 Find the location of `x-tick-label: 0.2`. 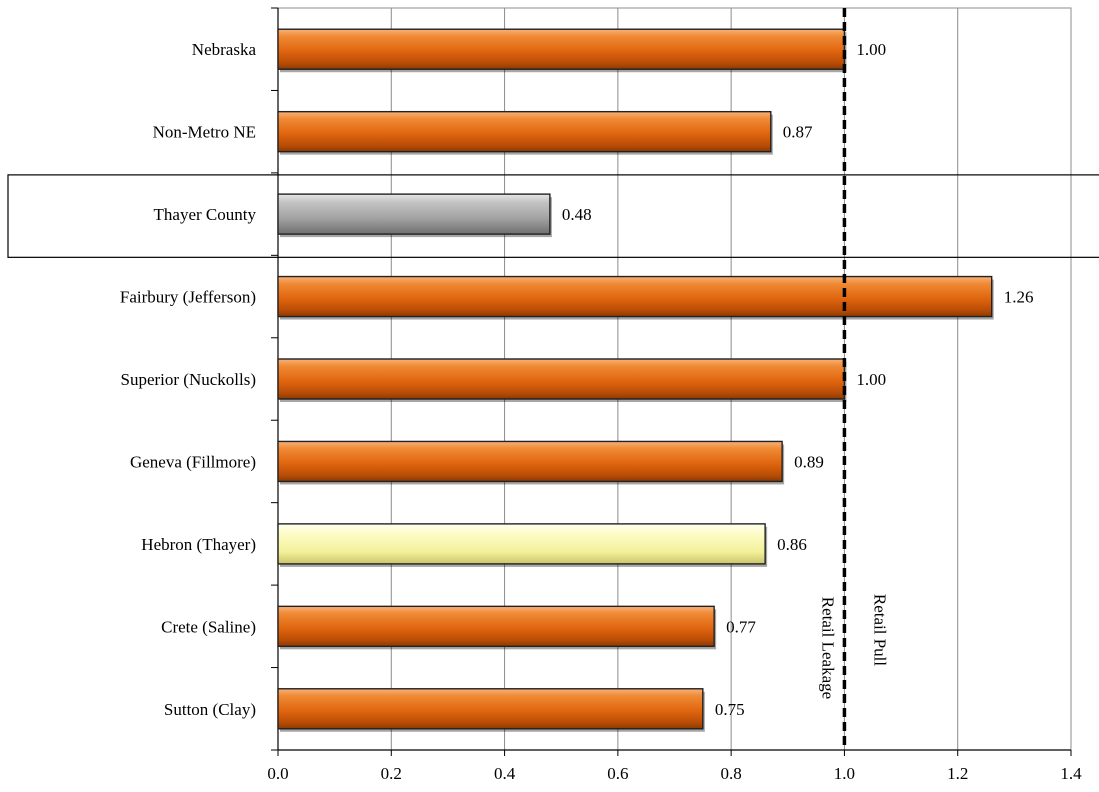

x-tick-label: 0.2 is located at coordinates (391, 773).